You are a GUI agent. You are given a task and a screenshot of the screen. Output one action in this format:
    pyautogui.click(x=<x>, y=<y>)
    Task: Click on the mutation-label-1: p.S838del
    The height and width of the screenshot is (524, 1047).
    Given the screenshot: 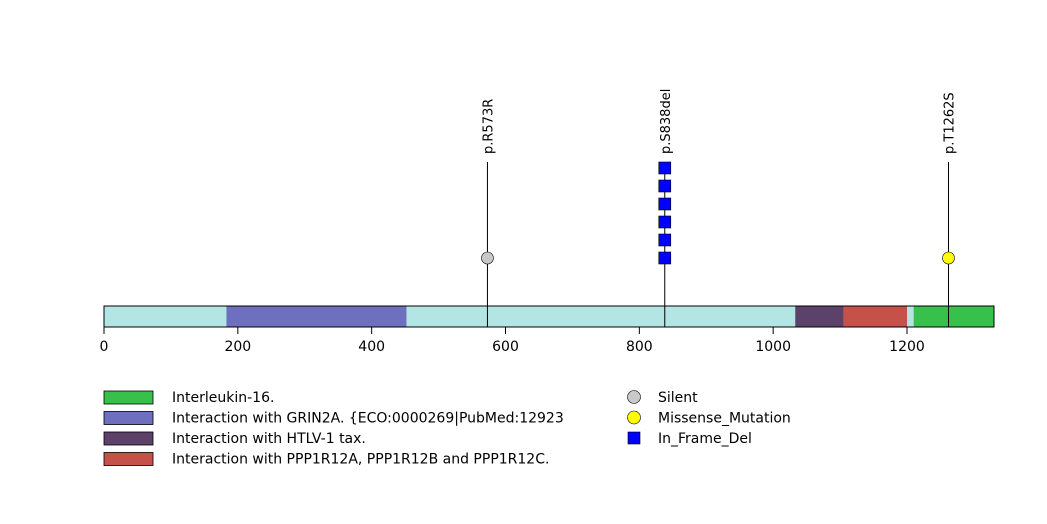 What is the action you would take?
    pyautogui.click(x=666, y=121)
    